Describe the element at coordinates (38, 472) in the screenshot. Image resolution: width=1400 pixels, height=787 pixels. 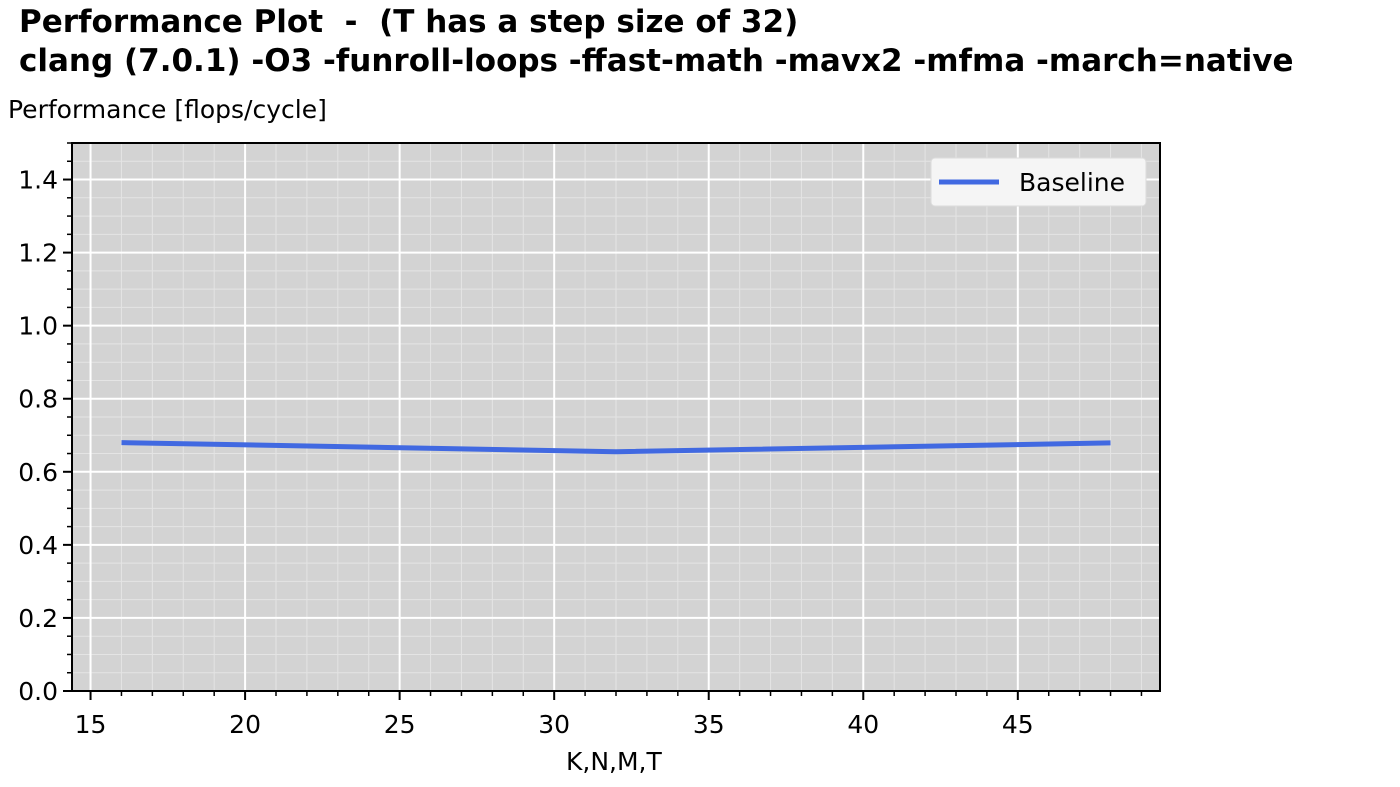
I see `y-tick-label: 0.6` at that location.